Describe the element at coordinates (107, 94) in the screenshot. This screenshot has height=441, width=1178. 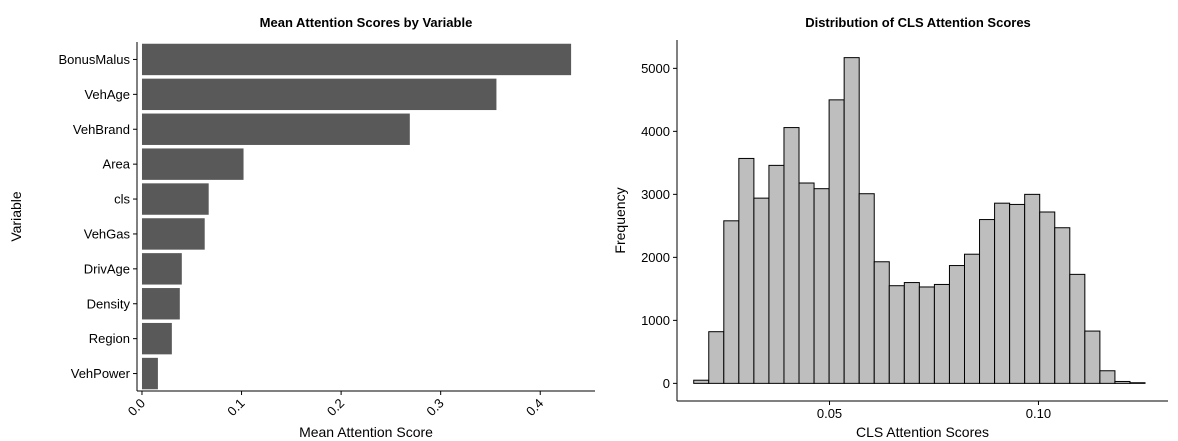
I see `y-tick-label: VehAge` at that location.